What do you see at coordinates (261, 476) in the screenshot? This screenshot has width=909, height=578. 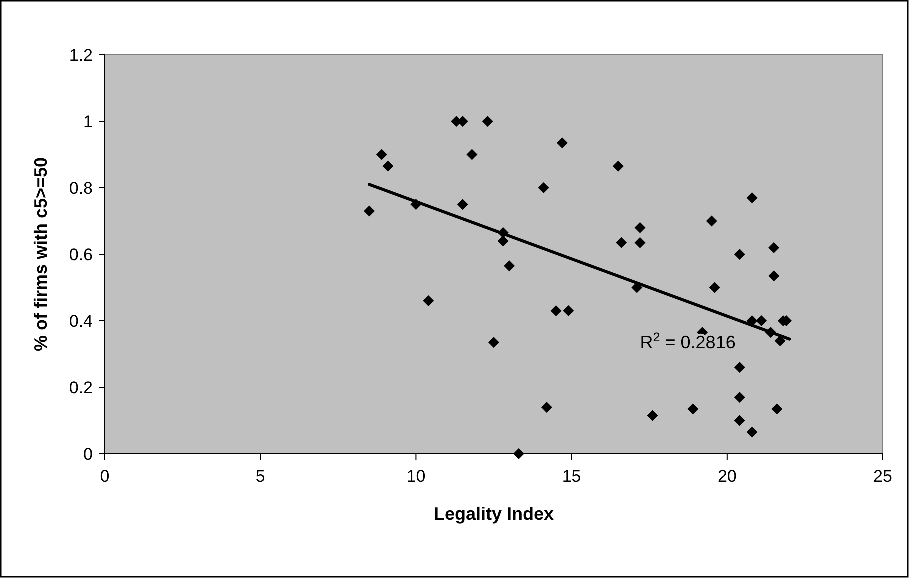 I see `x-tick-label: 5` at bounding box center [261, 476].